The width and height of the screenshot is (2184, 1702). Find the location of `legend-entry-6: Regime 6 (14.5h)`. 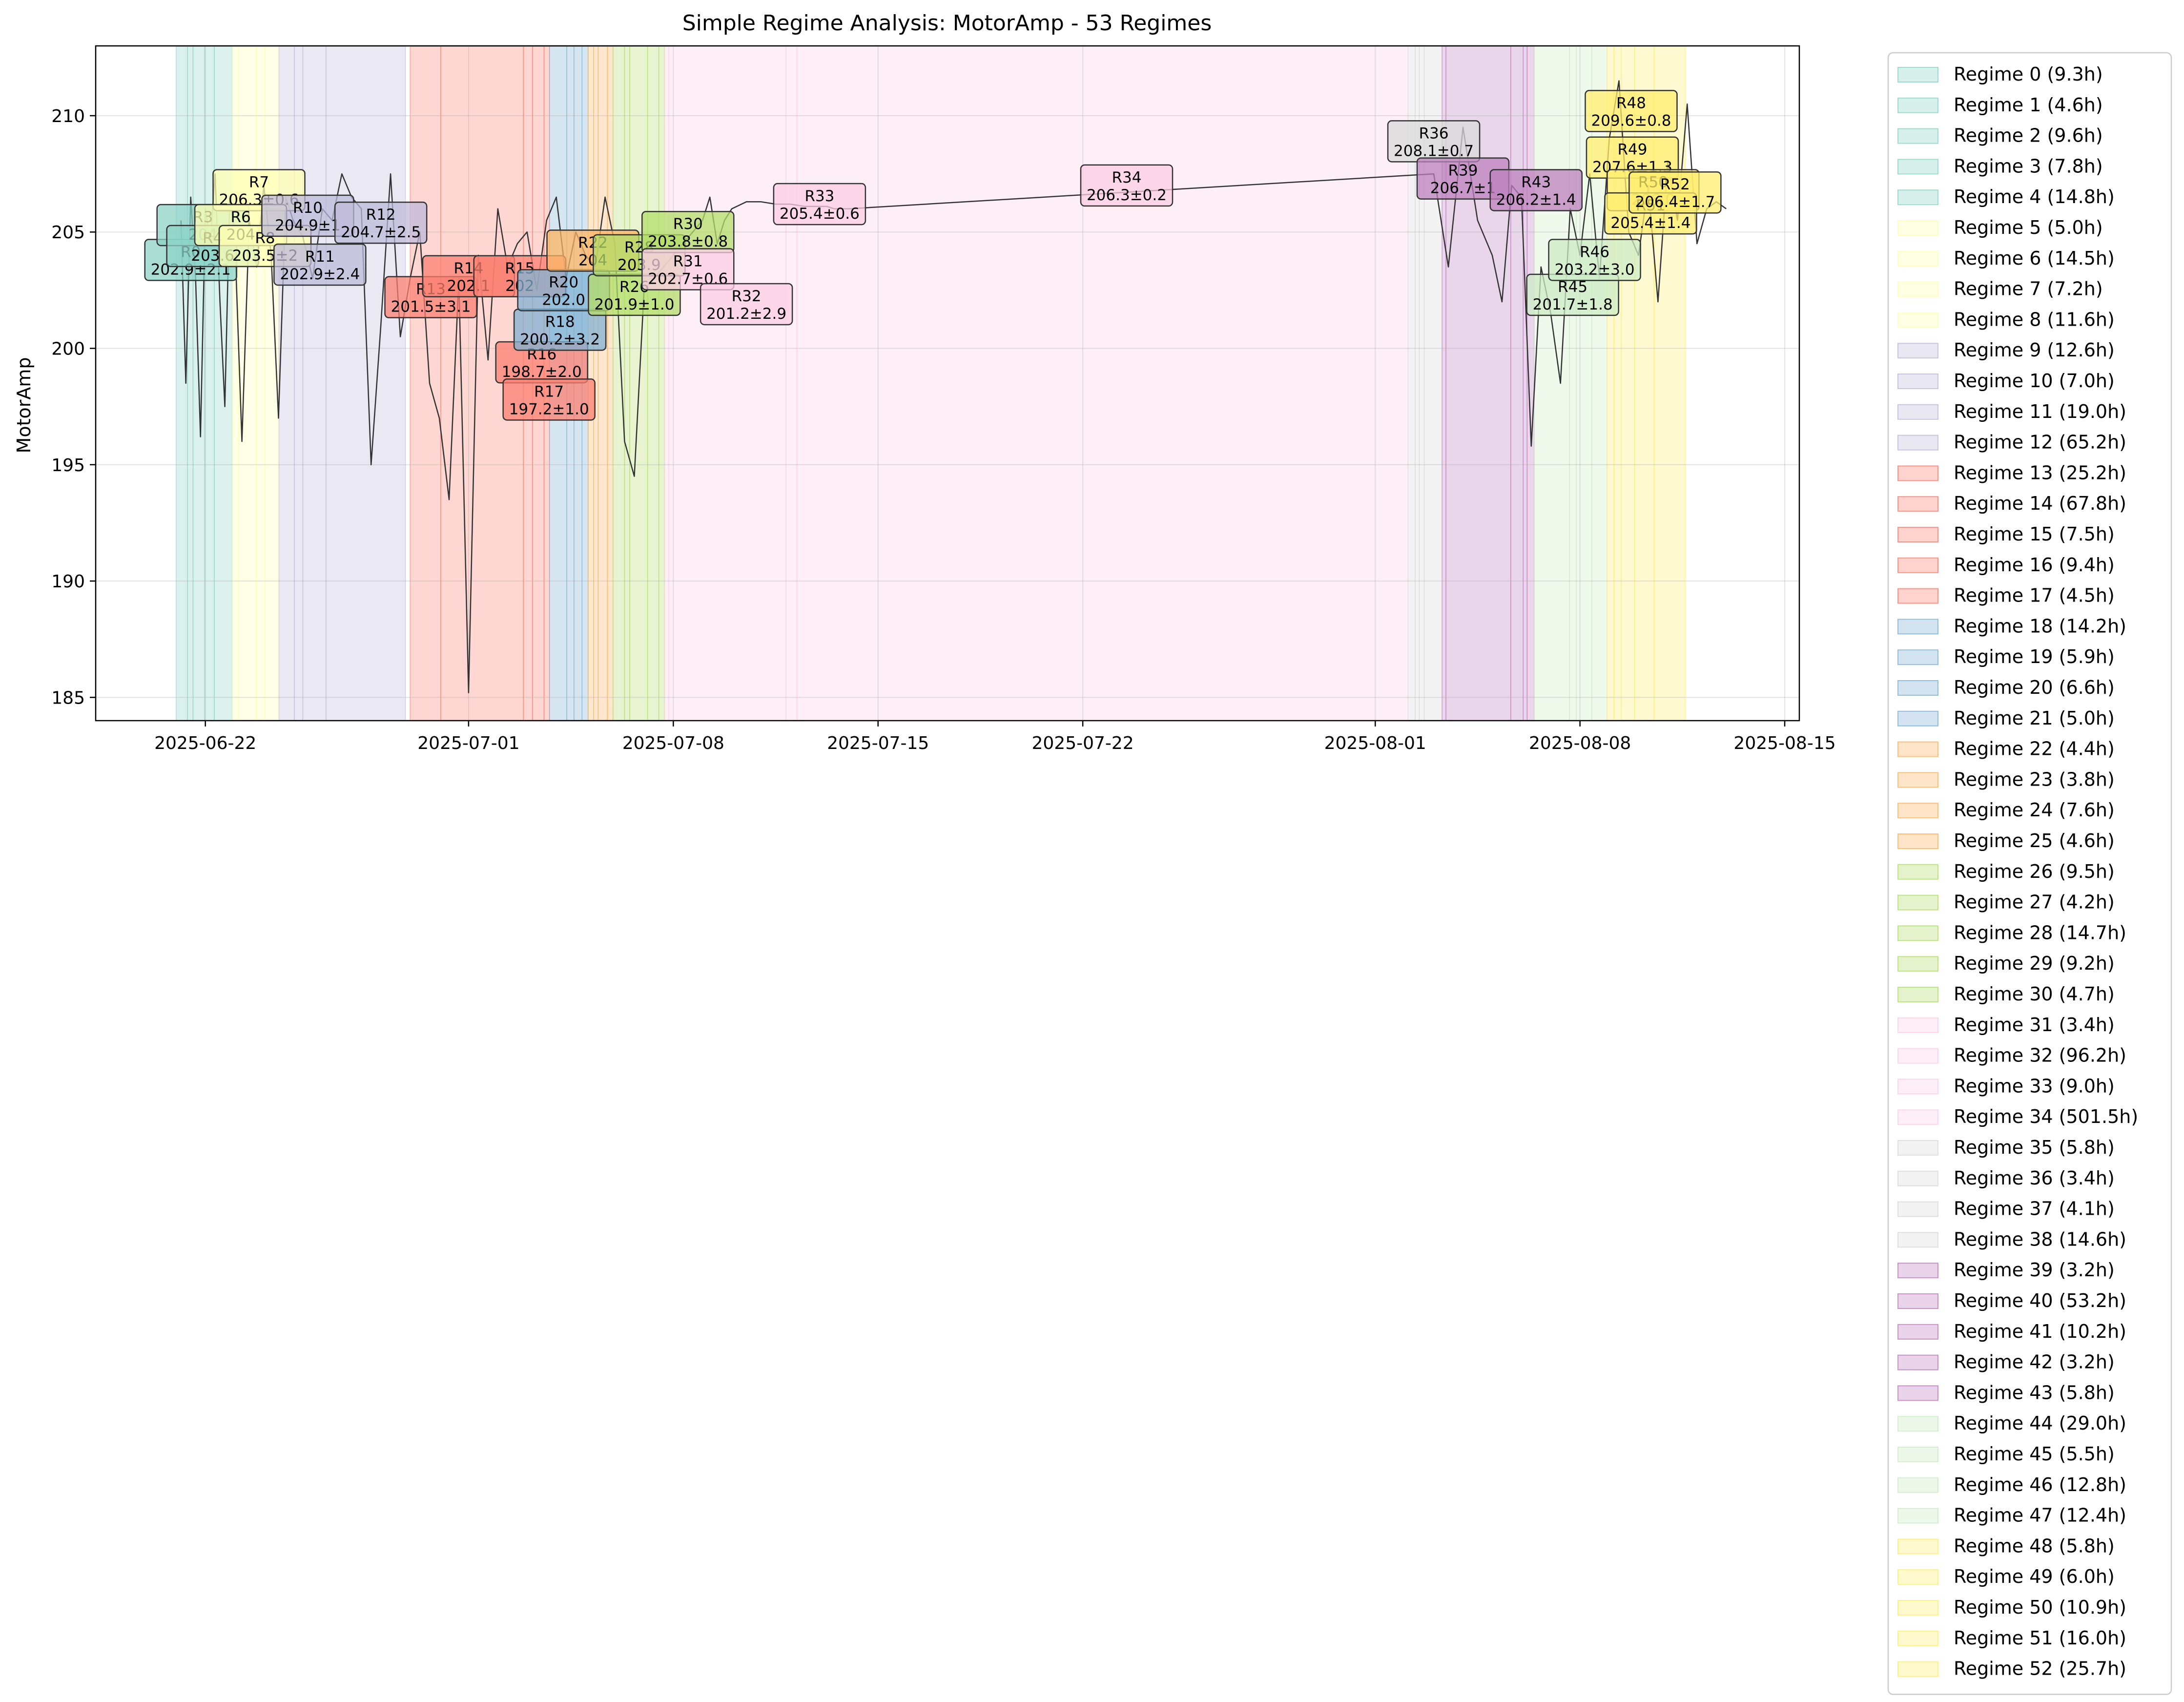

legend-entry-6: Regime 6 (14.5h) is located at coordinates (2006, 258).